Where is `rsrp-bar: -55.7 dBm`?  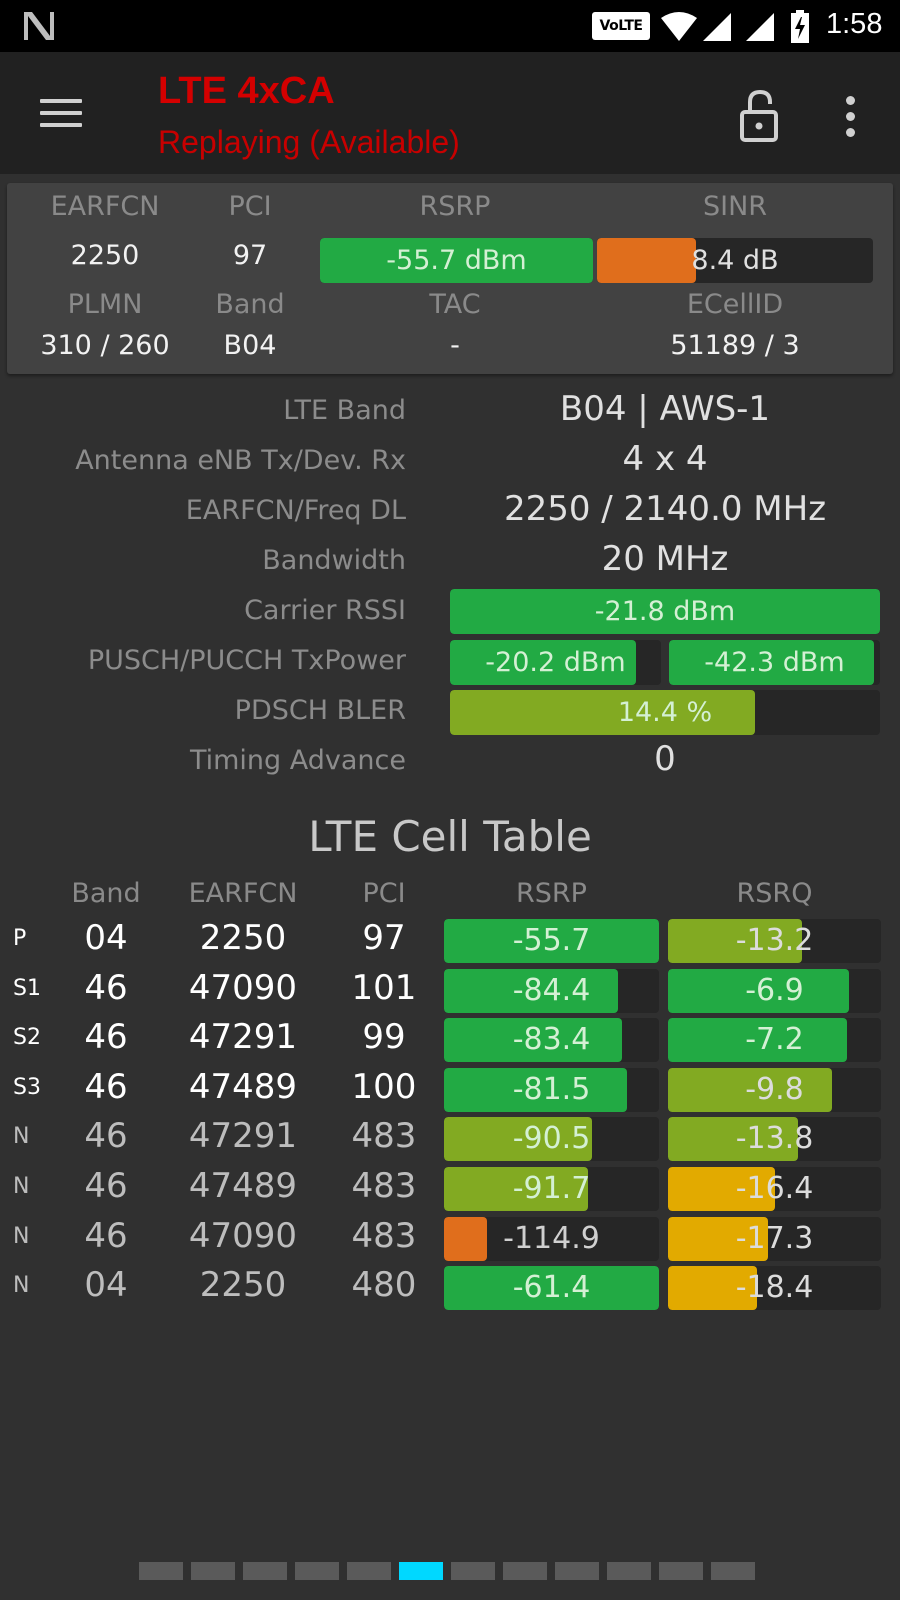
rsrp-bar: -55.7 dBm is located at coordinates (456, 260).